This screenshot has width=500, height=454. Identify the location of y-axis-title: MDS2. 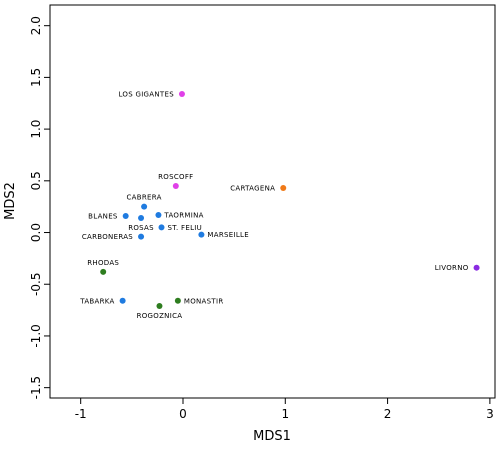
(10, 201).